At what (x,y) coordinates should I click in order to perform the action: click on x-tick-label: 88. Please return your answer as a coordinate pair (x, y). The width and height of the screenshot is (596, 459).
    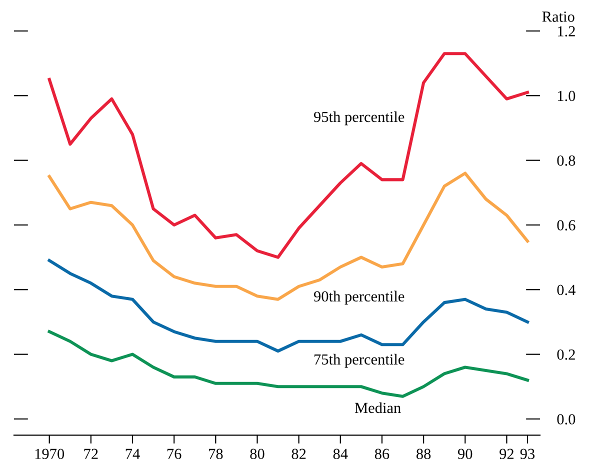
    Looking at the image, I should click on (423, 453).